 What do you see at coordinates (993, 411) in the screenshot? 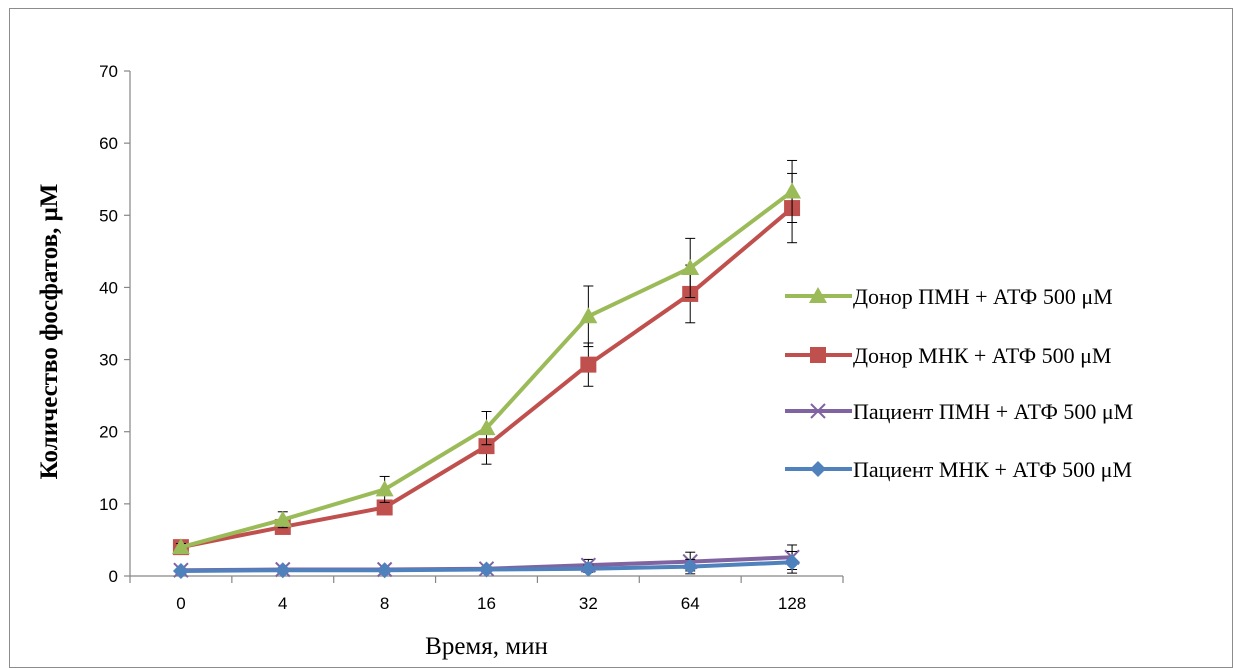
I see `legend-label: Пациент ПМН + АТФ 500 μM` at bounding box center [993, 411].